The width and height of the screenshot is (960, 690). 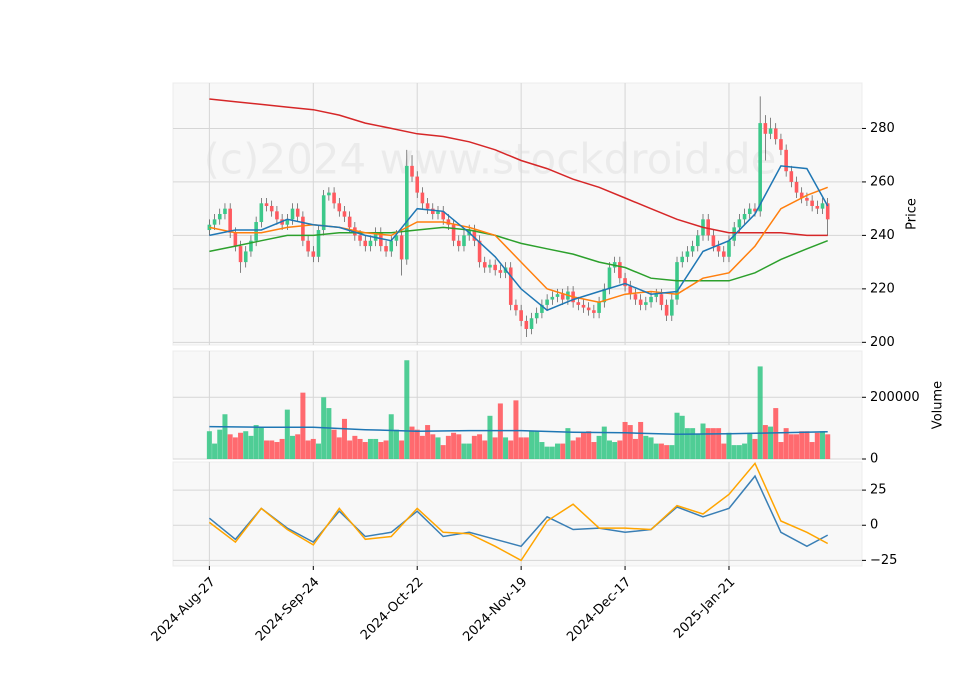 What do you see at coordinates (490, 159) in the screenshot?
I see `watermark: (c)2024 www.stockdroid.de` at bounding box center [490, 159].